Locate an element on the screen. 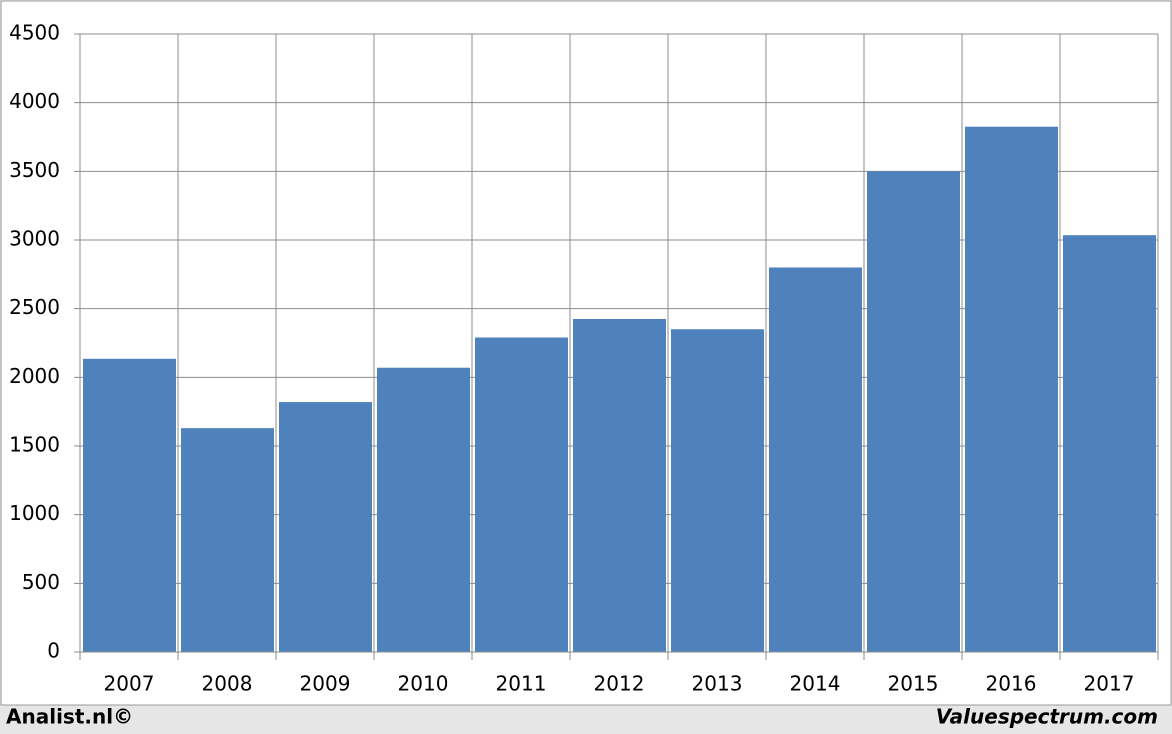  y-tick-label: 3000 is located at coordinates (34, 239).